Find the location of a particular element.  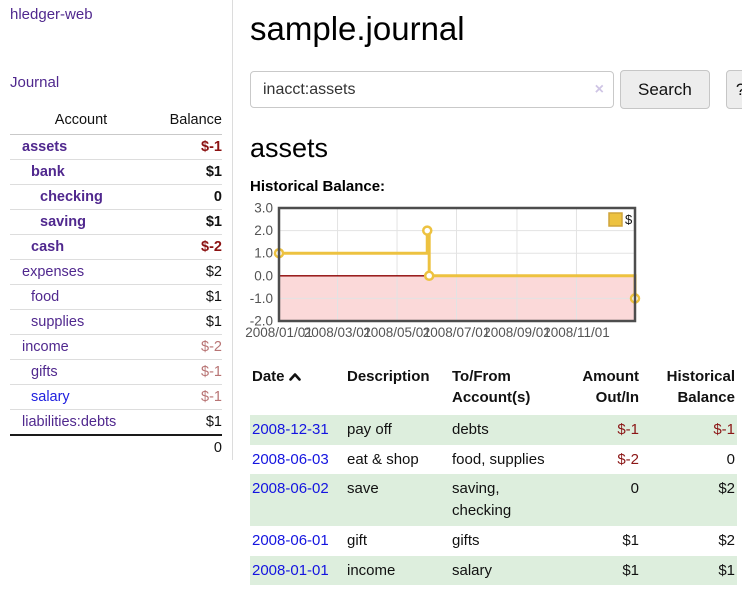

accounts-total-row: 0 is located at coordinates (116, 447).